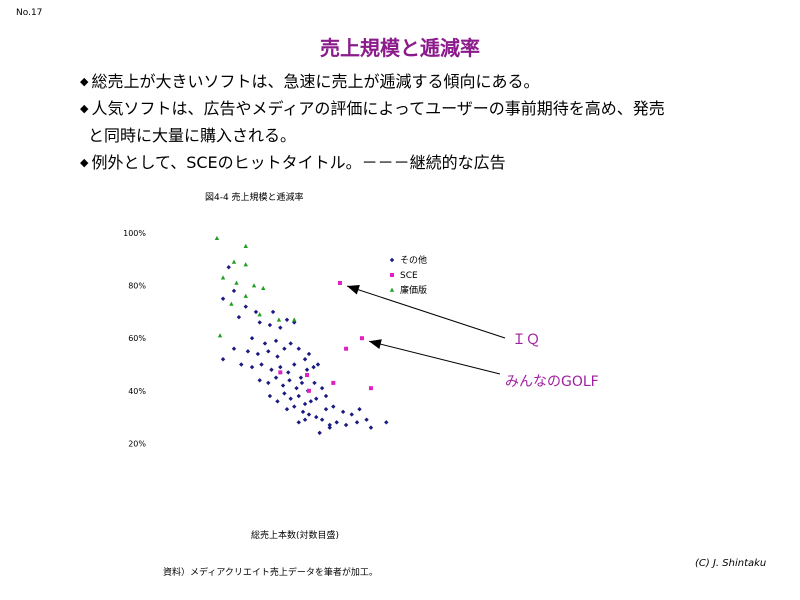  Describe the element at coordinates (400, 48) in the screenshot. I see `slide-title: 売上規模と逓減率` at that location.